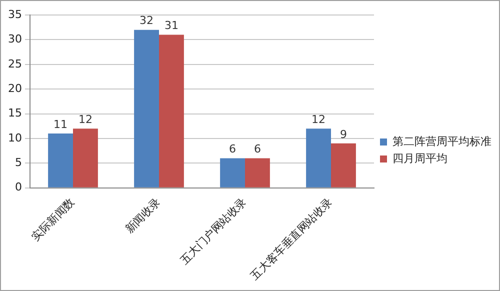  Describe the element at coordinates (15, 88) in the screenshot. I see `y-tick-label: 20` at that location.